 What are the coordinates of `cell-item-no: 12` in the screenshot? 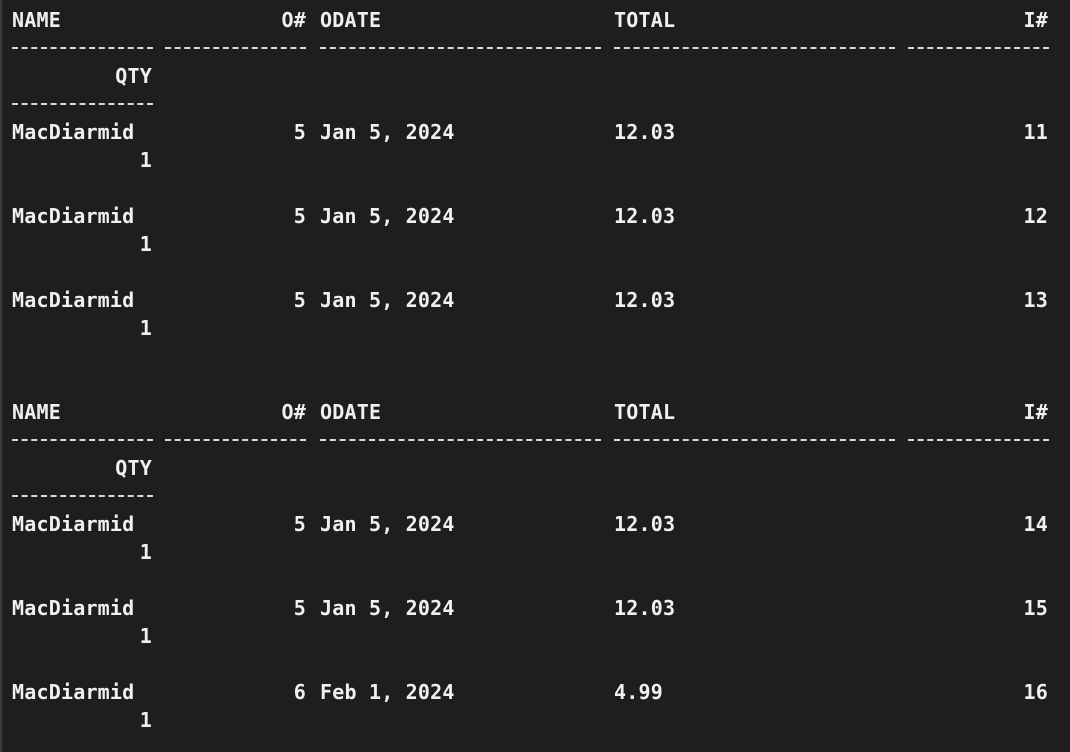 It's located at (1035, 216).